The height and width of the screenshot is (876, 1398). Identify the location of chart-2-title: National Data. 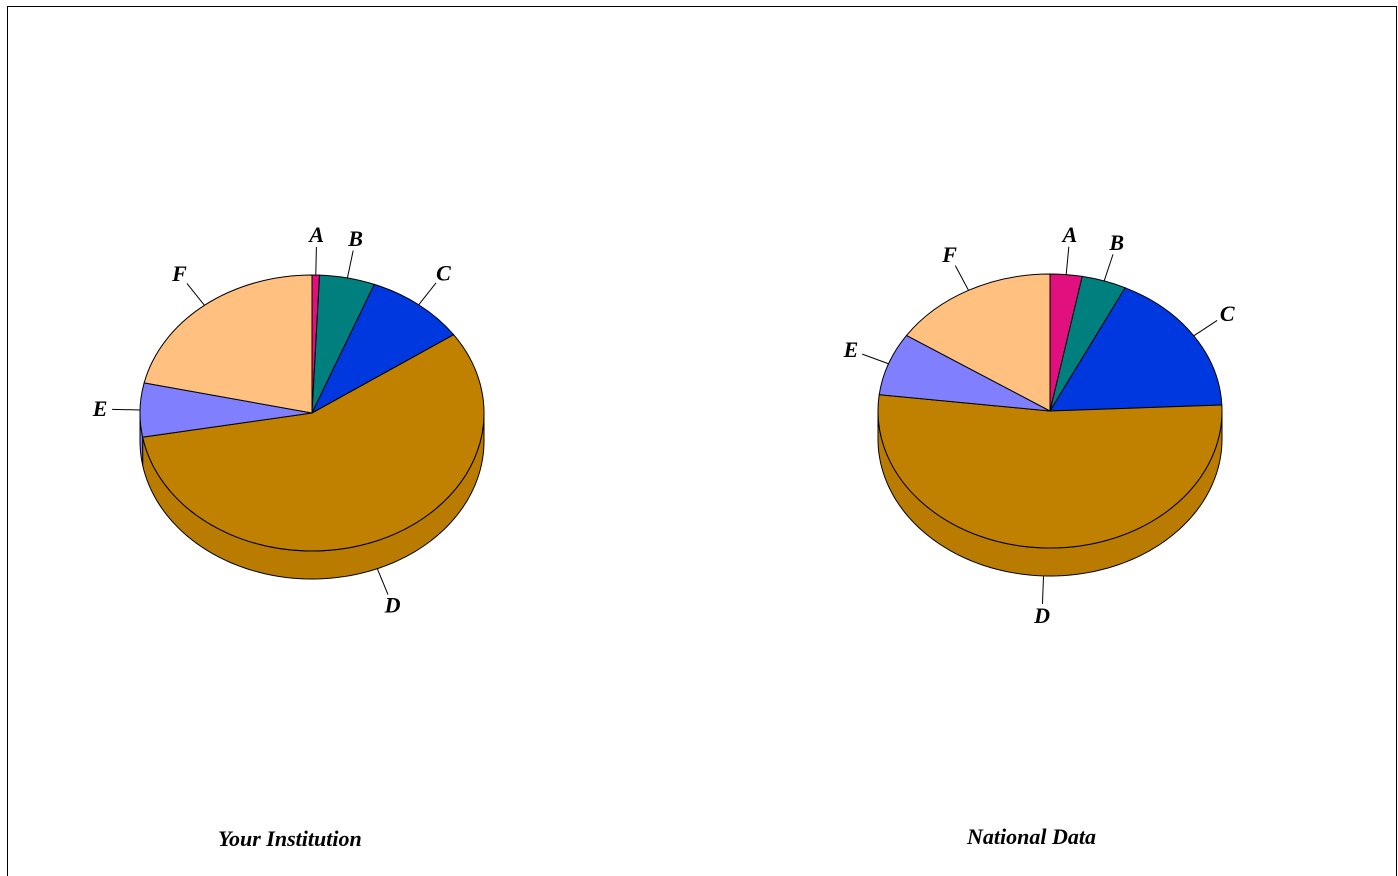
(1031, 836).